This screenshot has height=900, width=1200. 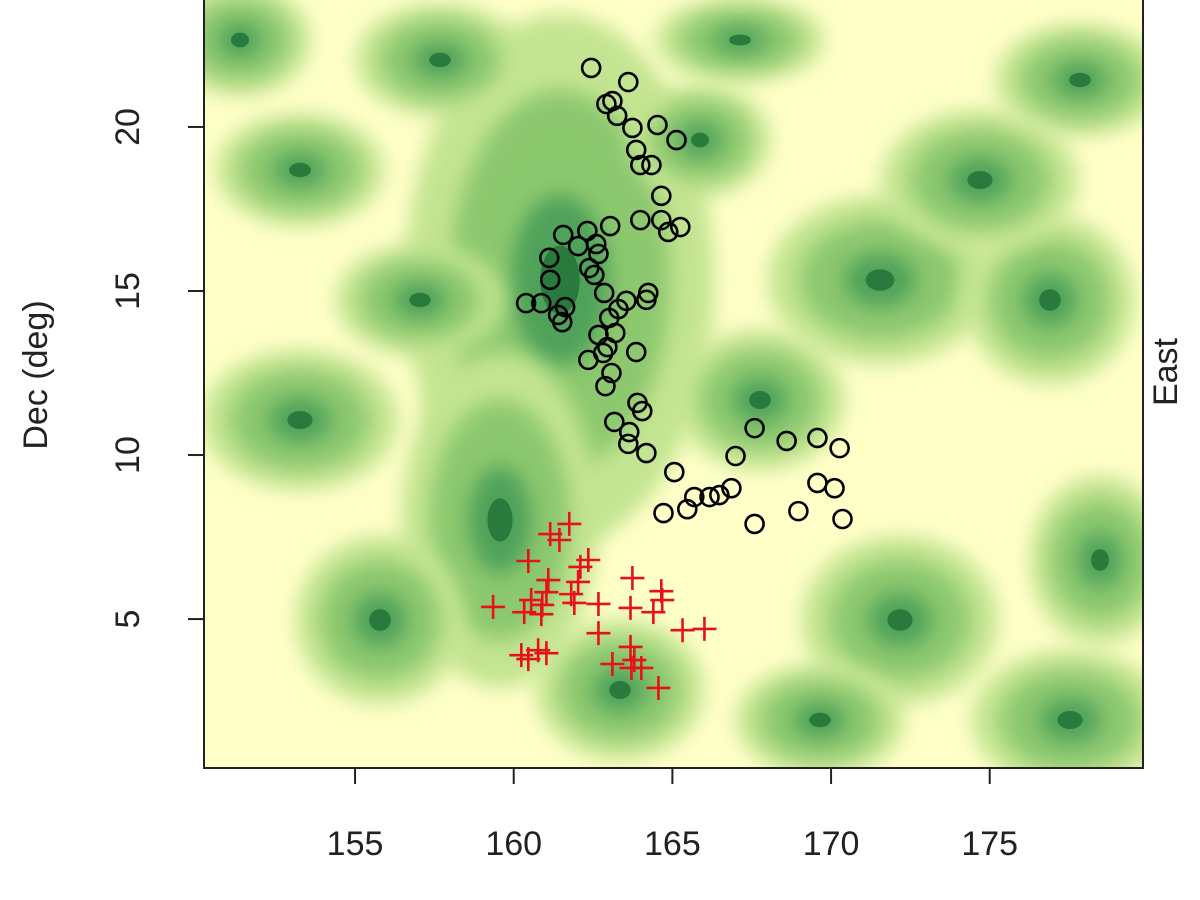 What do you see at coordinates (36, 374) in the screenshot?
I see `y-axis-label: Dec (deg)` at bounding box center [36, 374].